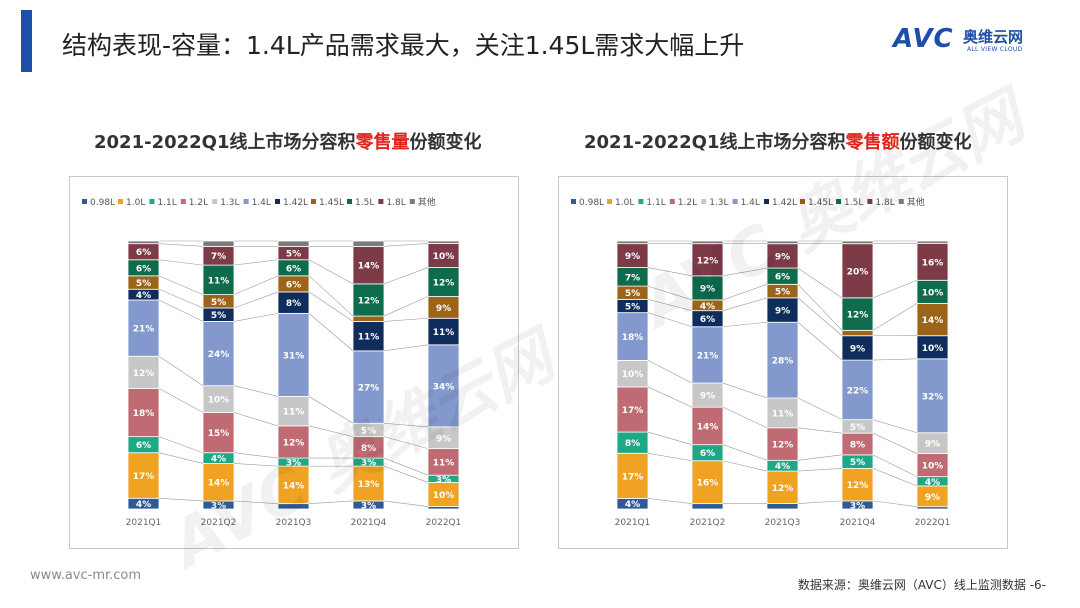 Image resolution: width=1080 pixels, height=608 pixels. Describe the element at coordinates (395, 203) in the screenshot. I see `legend-label: 1.8L` at that location.